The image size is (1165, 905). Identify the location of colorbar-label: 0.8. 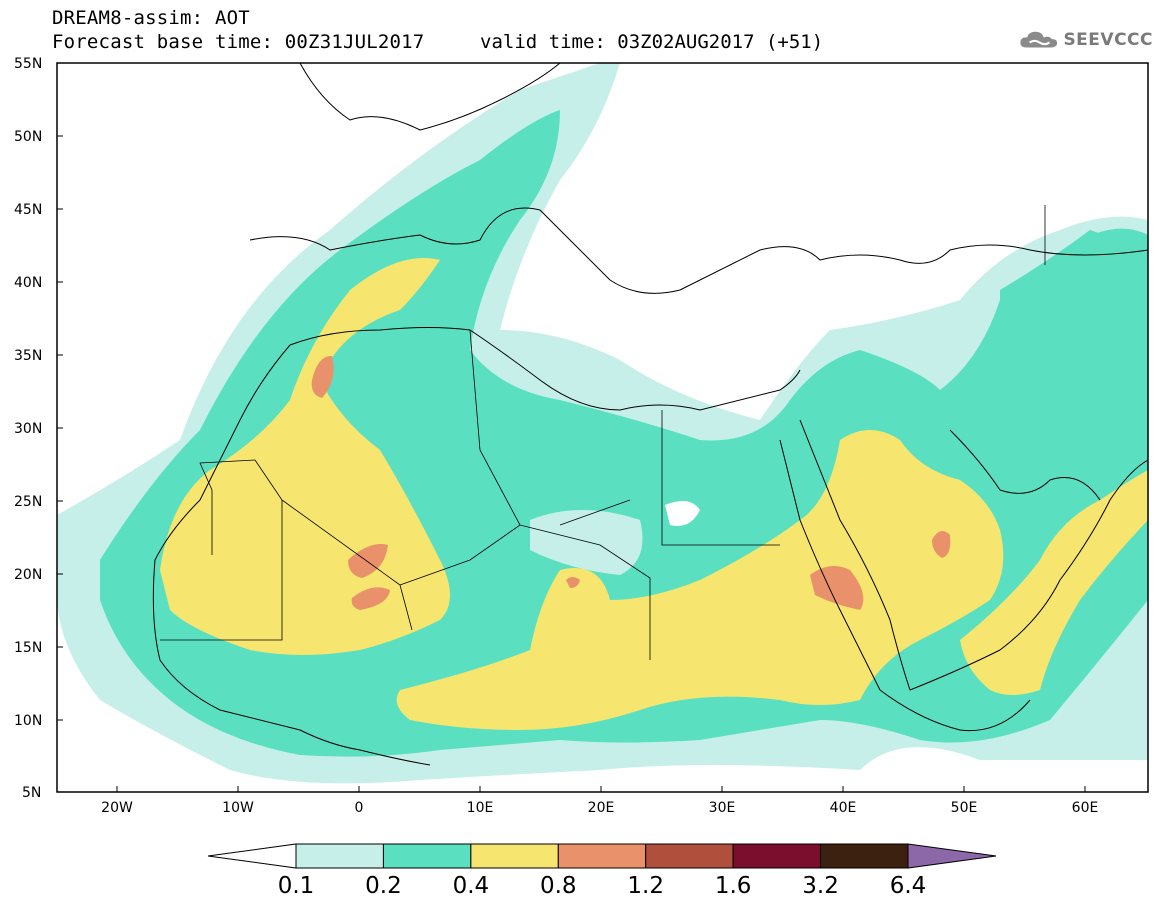
(558, 886).